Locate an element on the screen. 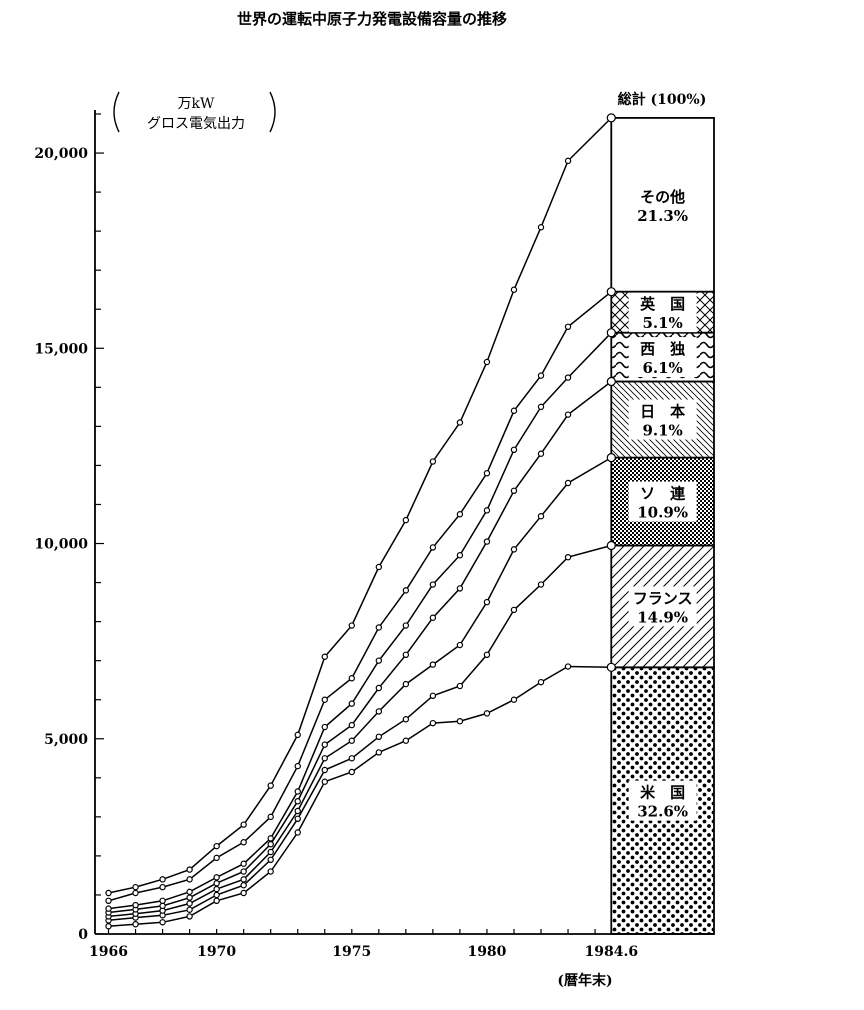  total-label: 総計 (100%) is located at coordinates (662, 99).